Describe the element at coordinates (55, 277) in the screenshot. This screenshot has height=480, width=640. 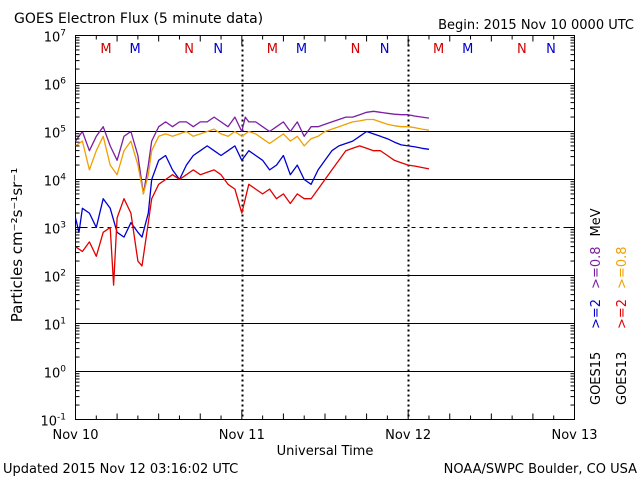
I see `y-tick-label: 10²` at that location.